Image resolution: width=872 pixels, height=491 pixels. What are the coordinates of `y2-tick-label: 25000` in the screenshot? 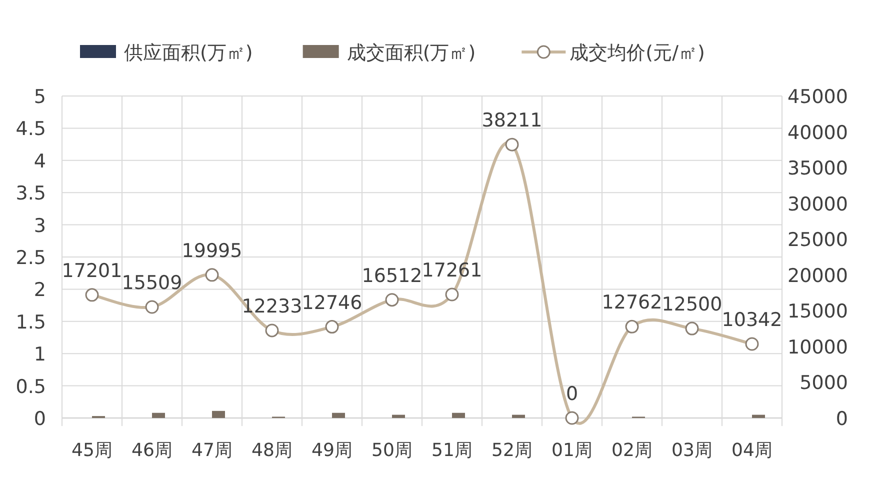 It's located at (818, 240).